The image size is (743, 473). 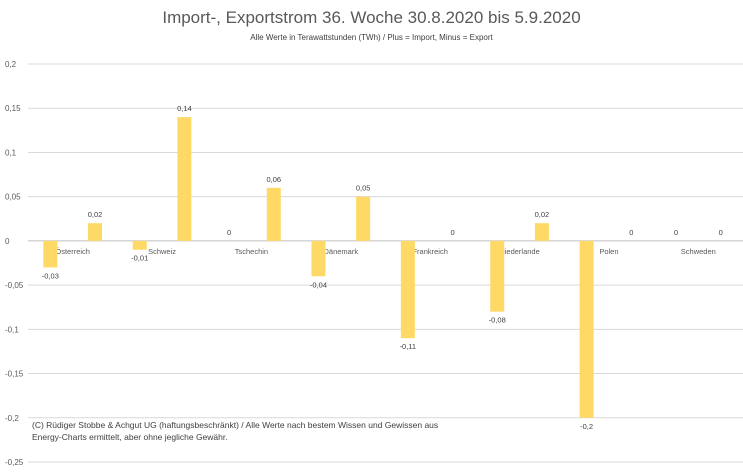 I want to click on y-tick-label: -0,15, so click(x=14, y=374).